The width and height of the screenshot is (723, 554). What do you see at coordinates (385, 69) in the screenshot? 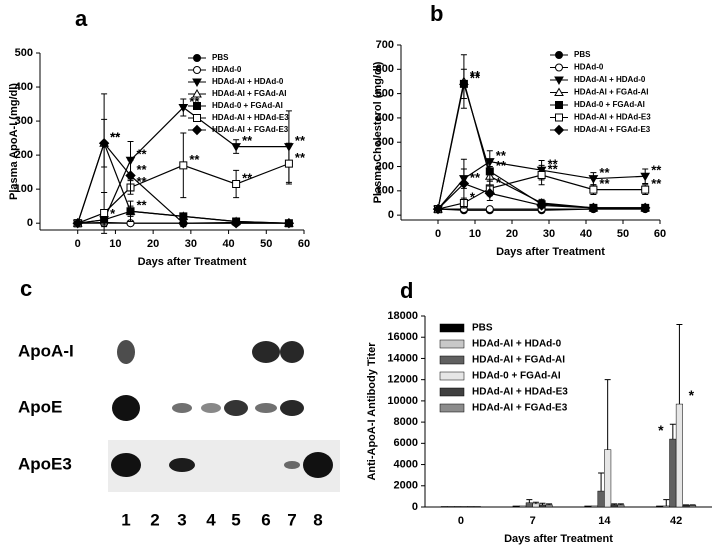
I see `y-tick-label: 600` at bounding box center [385, 69].